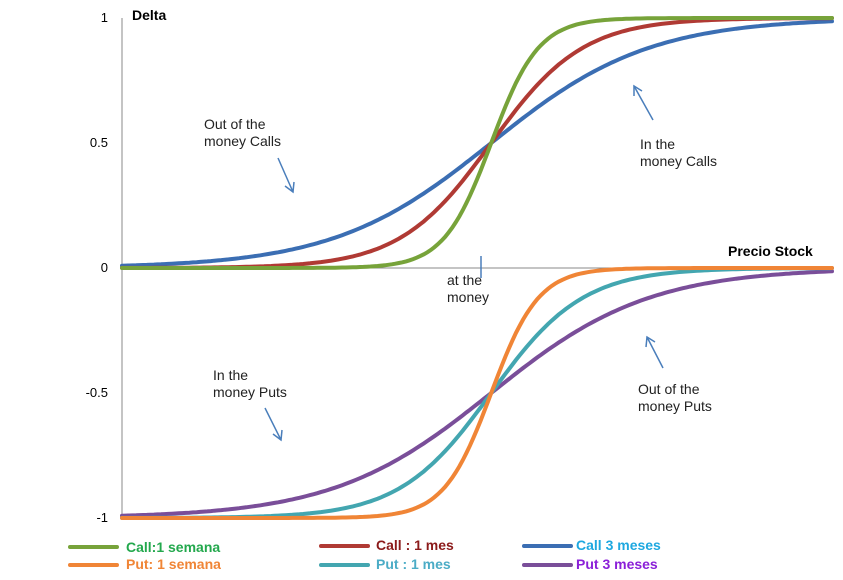 This screenshot has width=843, height=580. Describe the element at coordinates (643, 102) in the screenshot. I see `arrow-itm-calls` at that location.